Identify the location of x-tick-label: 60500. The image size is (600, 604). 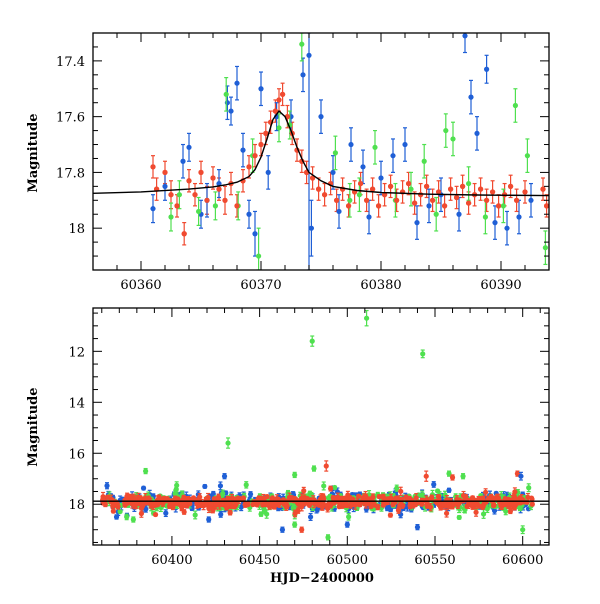
(347, 560).